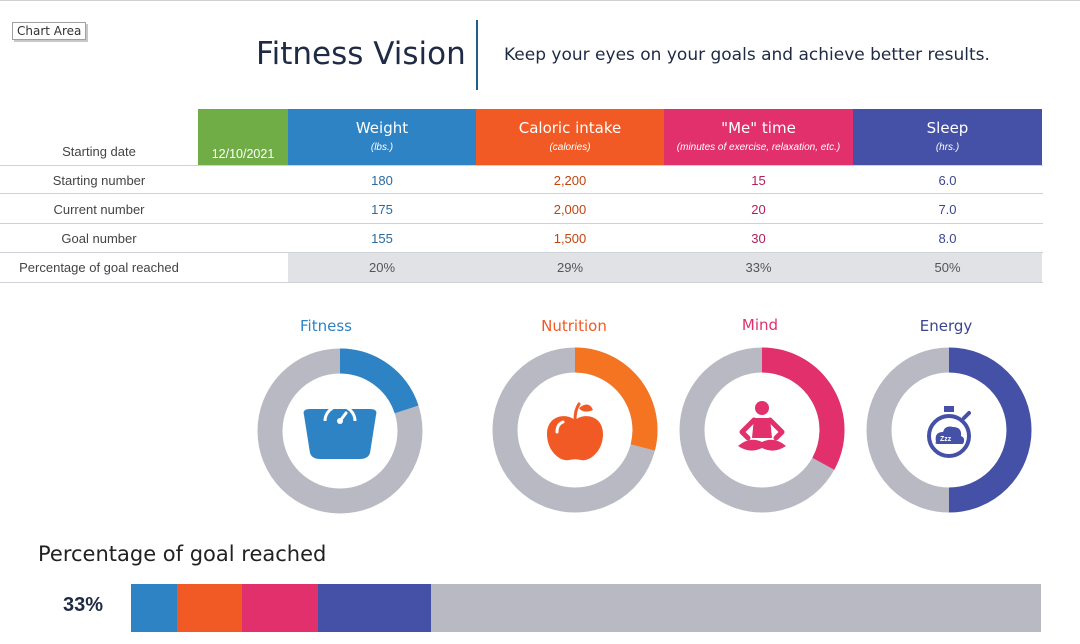 The width and height of the screenshot is (1080, 644). What do you see at coordinates (243, 137) in the screenshot?
I see `starting-date-cell: 12/10/2021` at bounding box center [243, 137].